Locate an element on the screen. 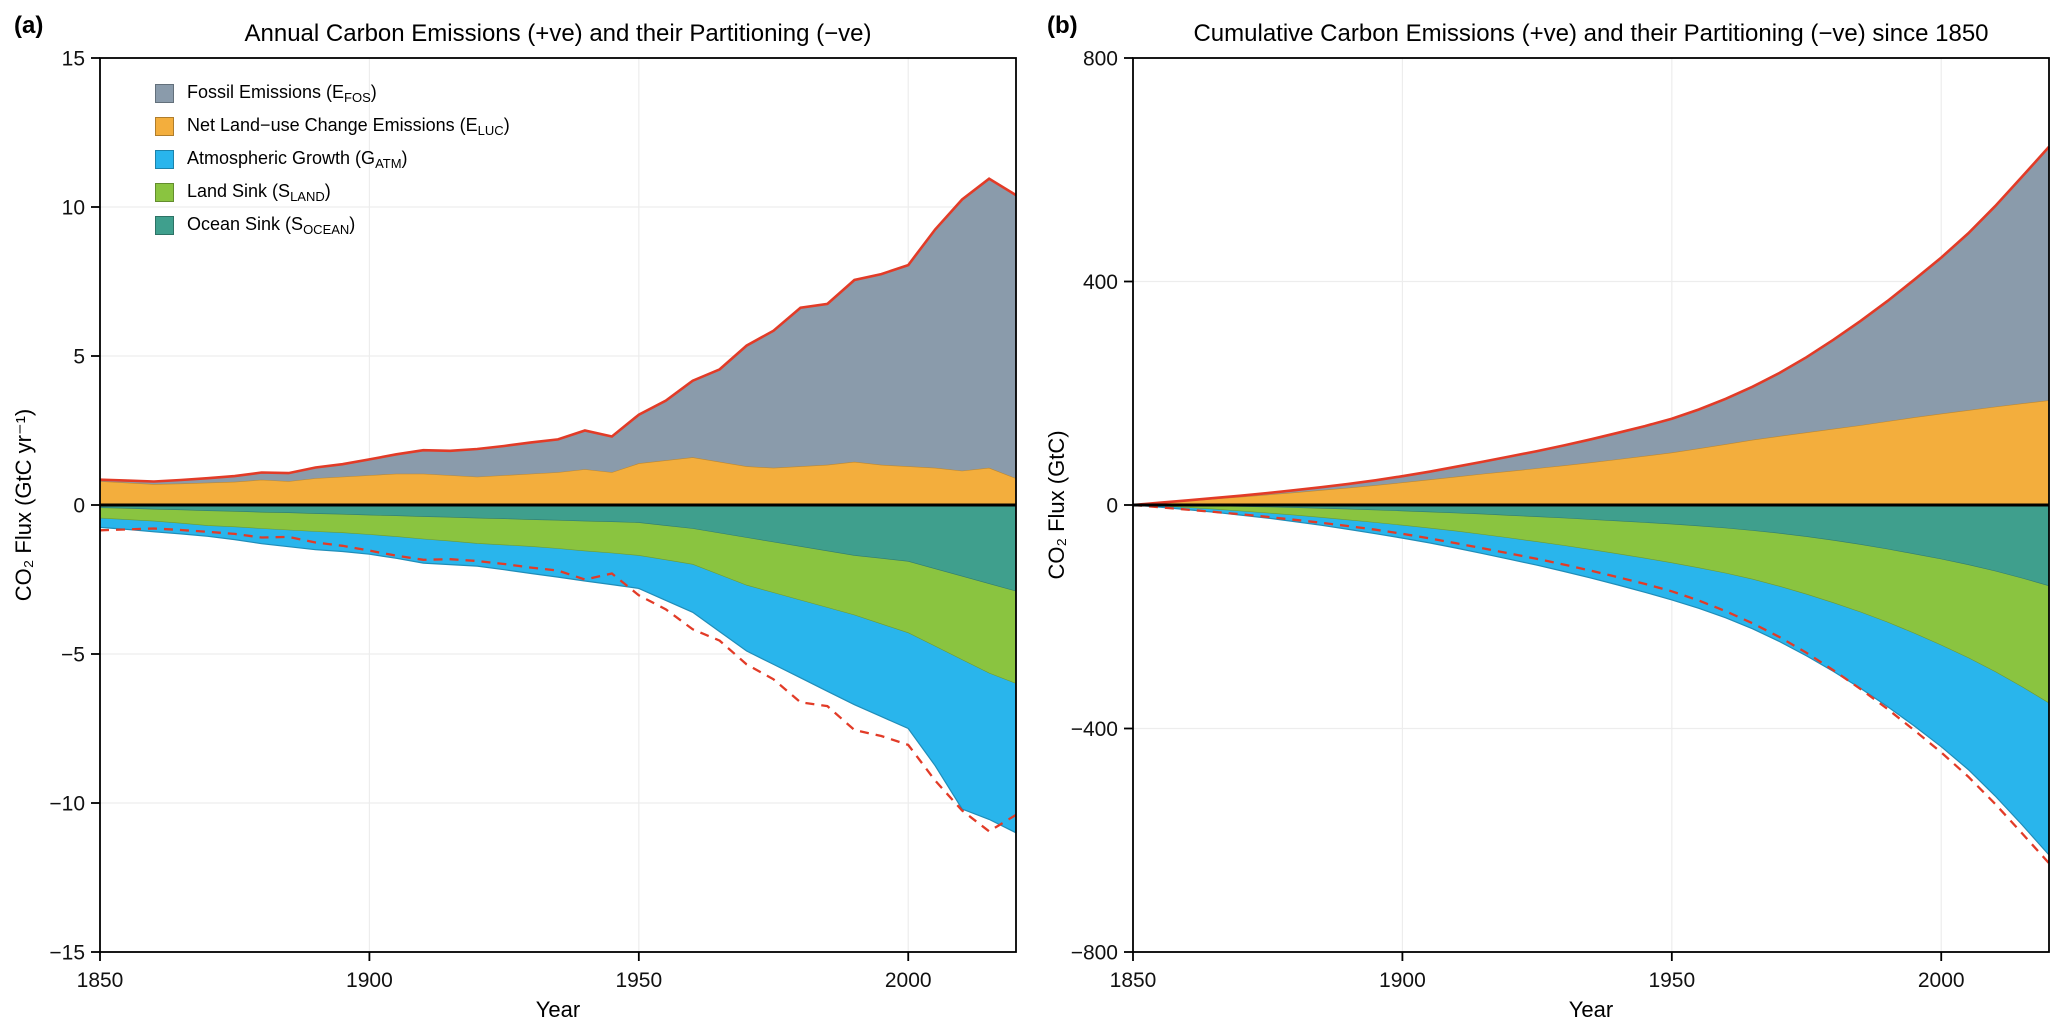  legend-label-text: Ocean Sink (S is located at coordinates (245, 224).